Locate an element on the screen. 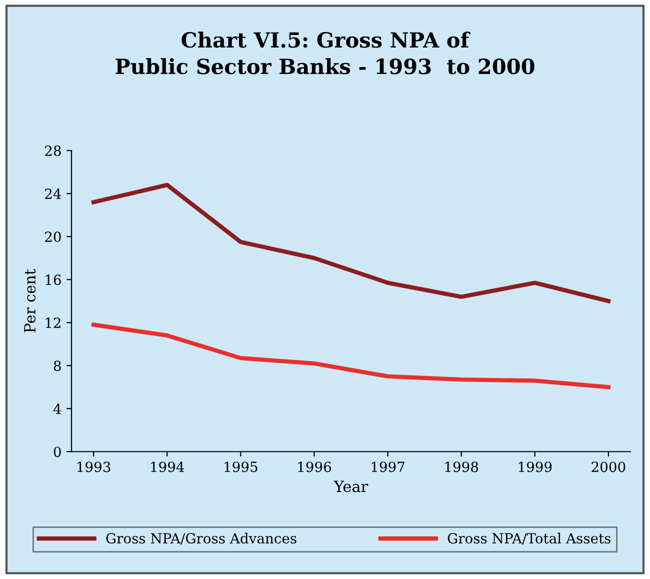  y-tick-label: 0 is located at coordinates (57, 452).